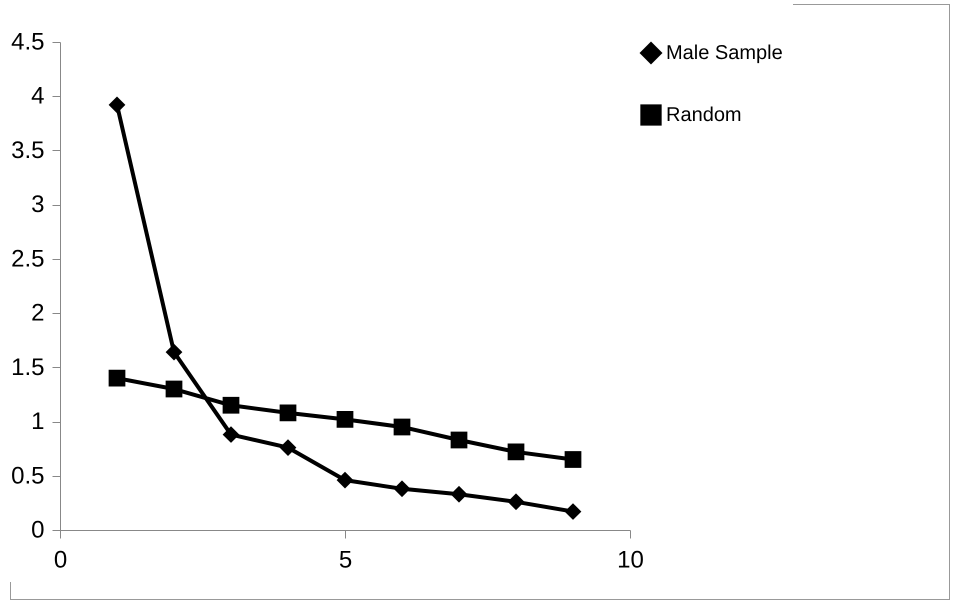 The image size is (966, 609). What do you see at coordinates (37, 530) in the screenshot?
I see `y-tick-label: 0` at bounding box center [37, 530].